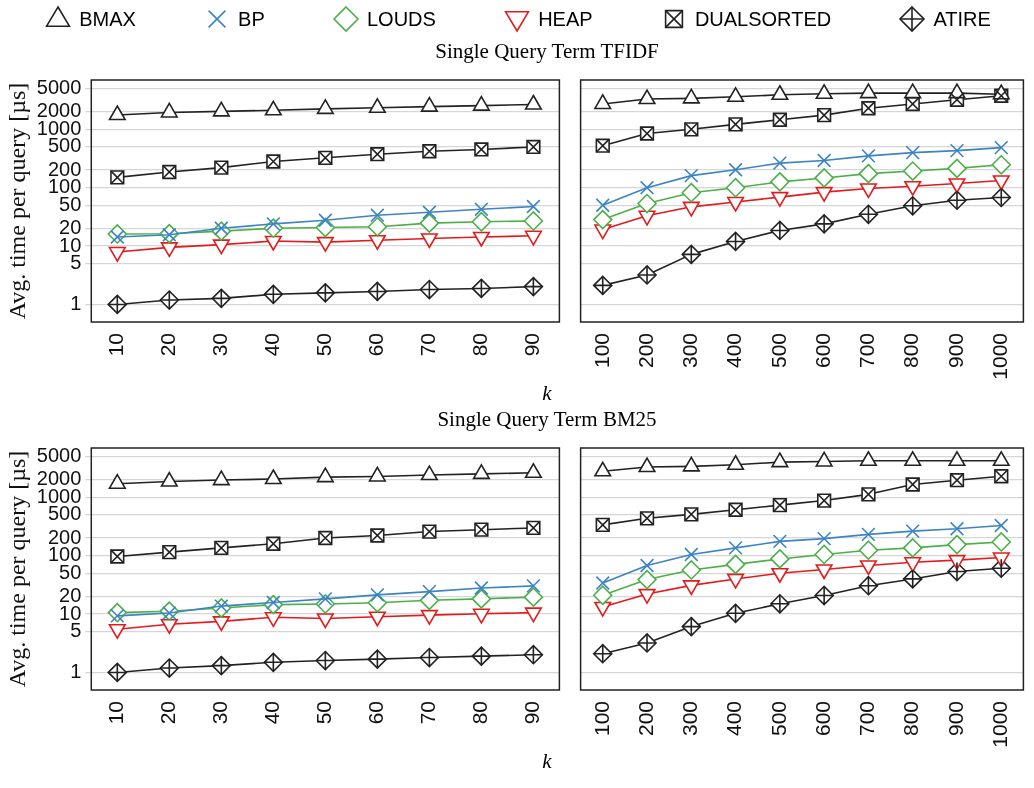 The height and width of the screenshot is (788, 1034). What do you see at coordinates (547, 761) in the screenshot?
I see `x-axis-title: k` at bounding box center [547, 761].